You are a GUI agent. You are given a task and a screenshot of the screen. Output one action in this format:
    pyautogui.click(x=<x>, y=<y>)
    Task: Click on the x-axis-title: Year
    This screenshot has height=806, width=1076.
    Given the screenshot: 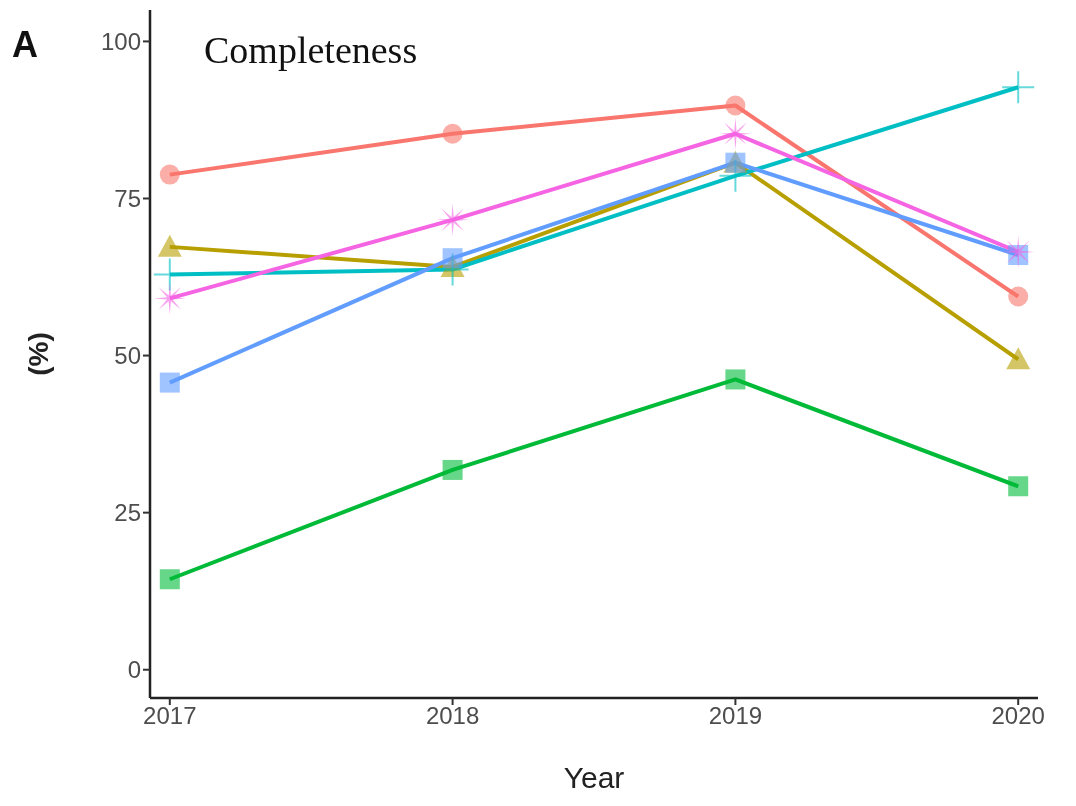 What is the action you would take?
    pyautogui.click(x=594, y=777)
    